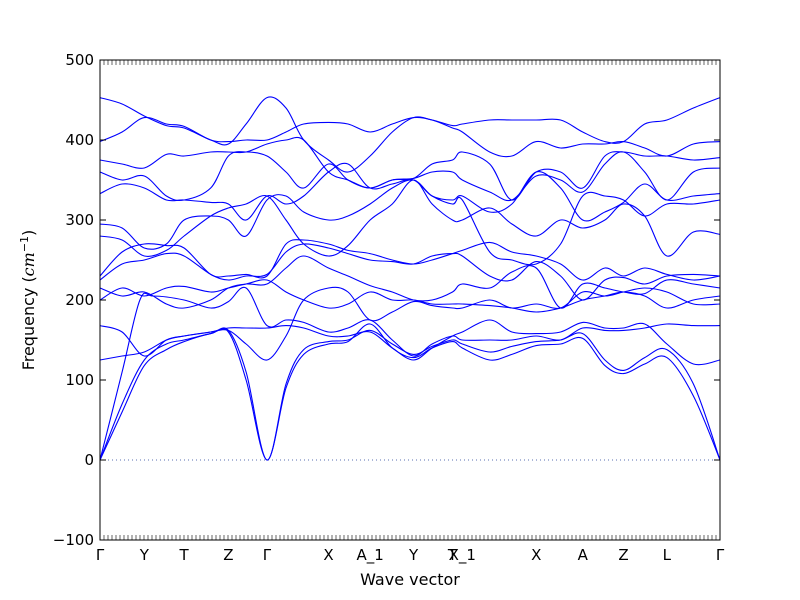 The image size is (800, 600). What do you see at coordinates (28, 323) in the screenshot?
I see `y-axis-label-main: Frequency (` at bounding box center [28, 323].